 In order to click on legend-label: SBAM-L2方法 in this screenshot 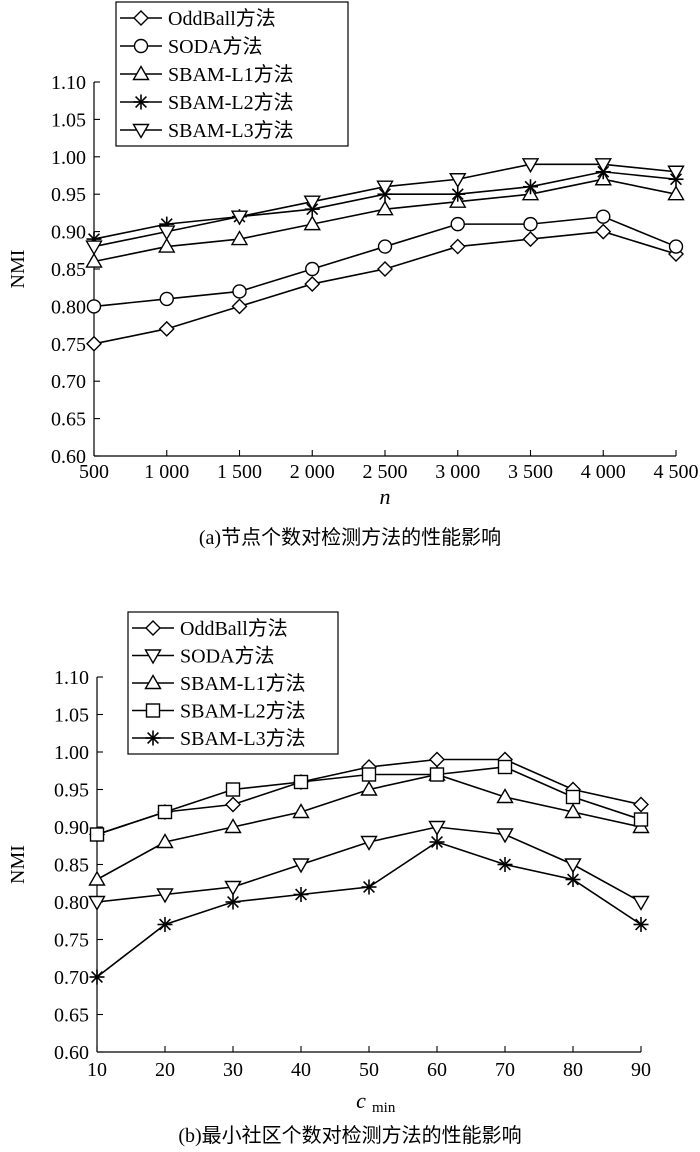, I will do `click(231, 102)`.